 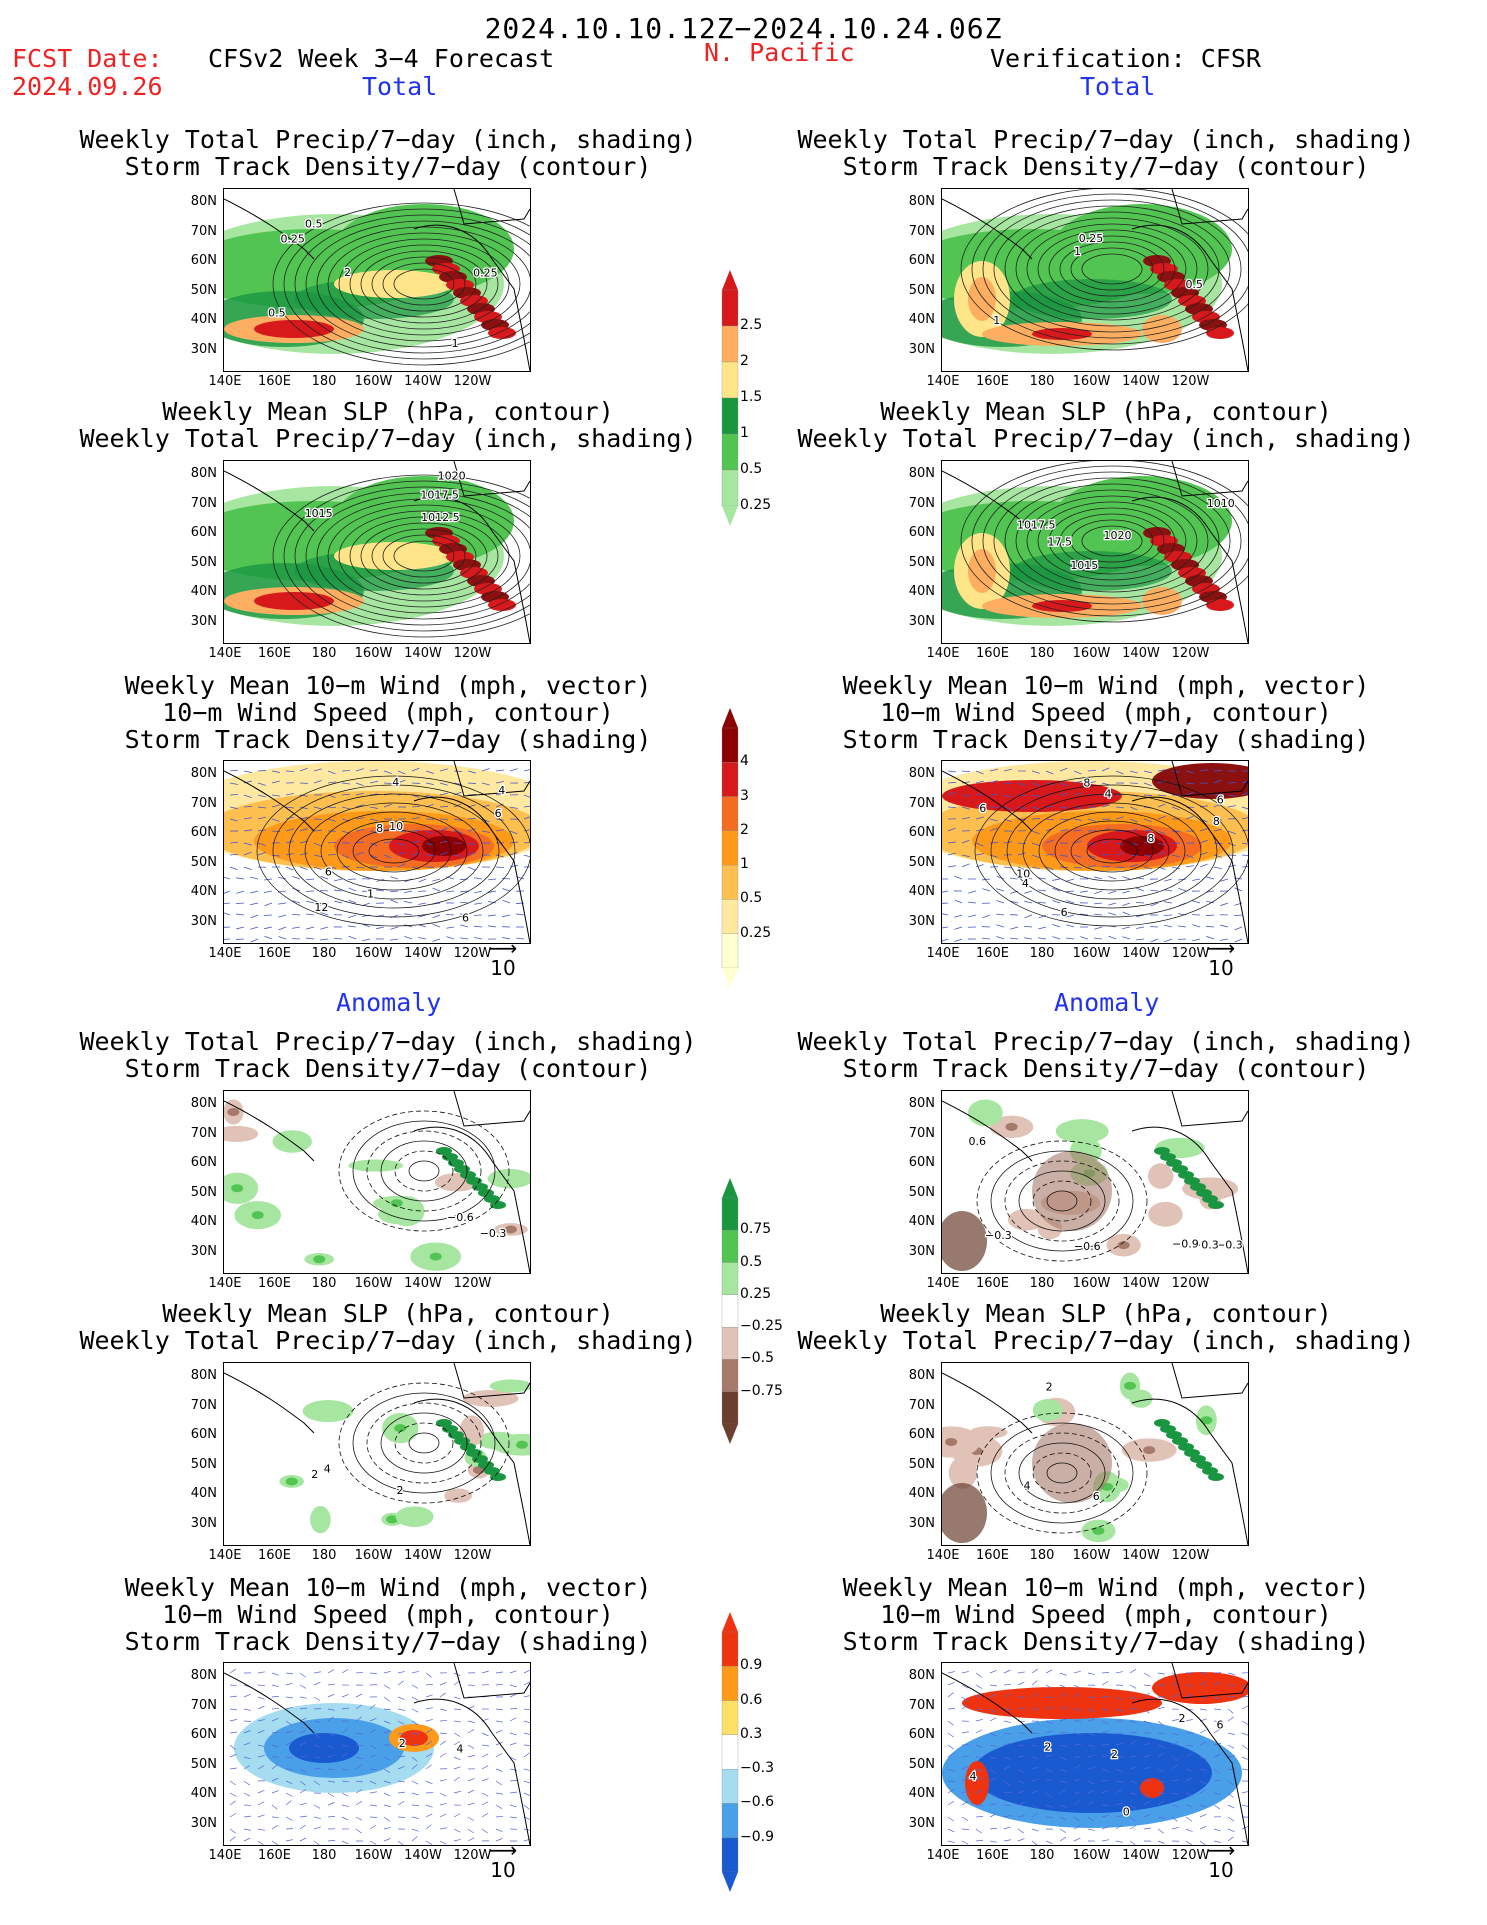 I want to click on region-title: N. Pacific, so click(x=779, y=52).